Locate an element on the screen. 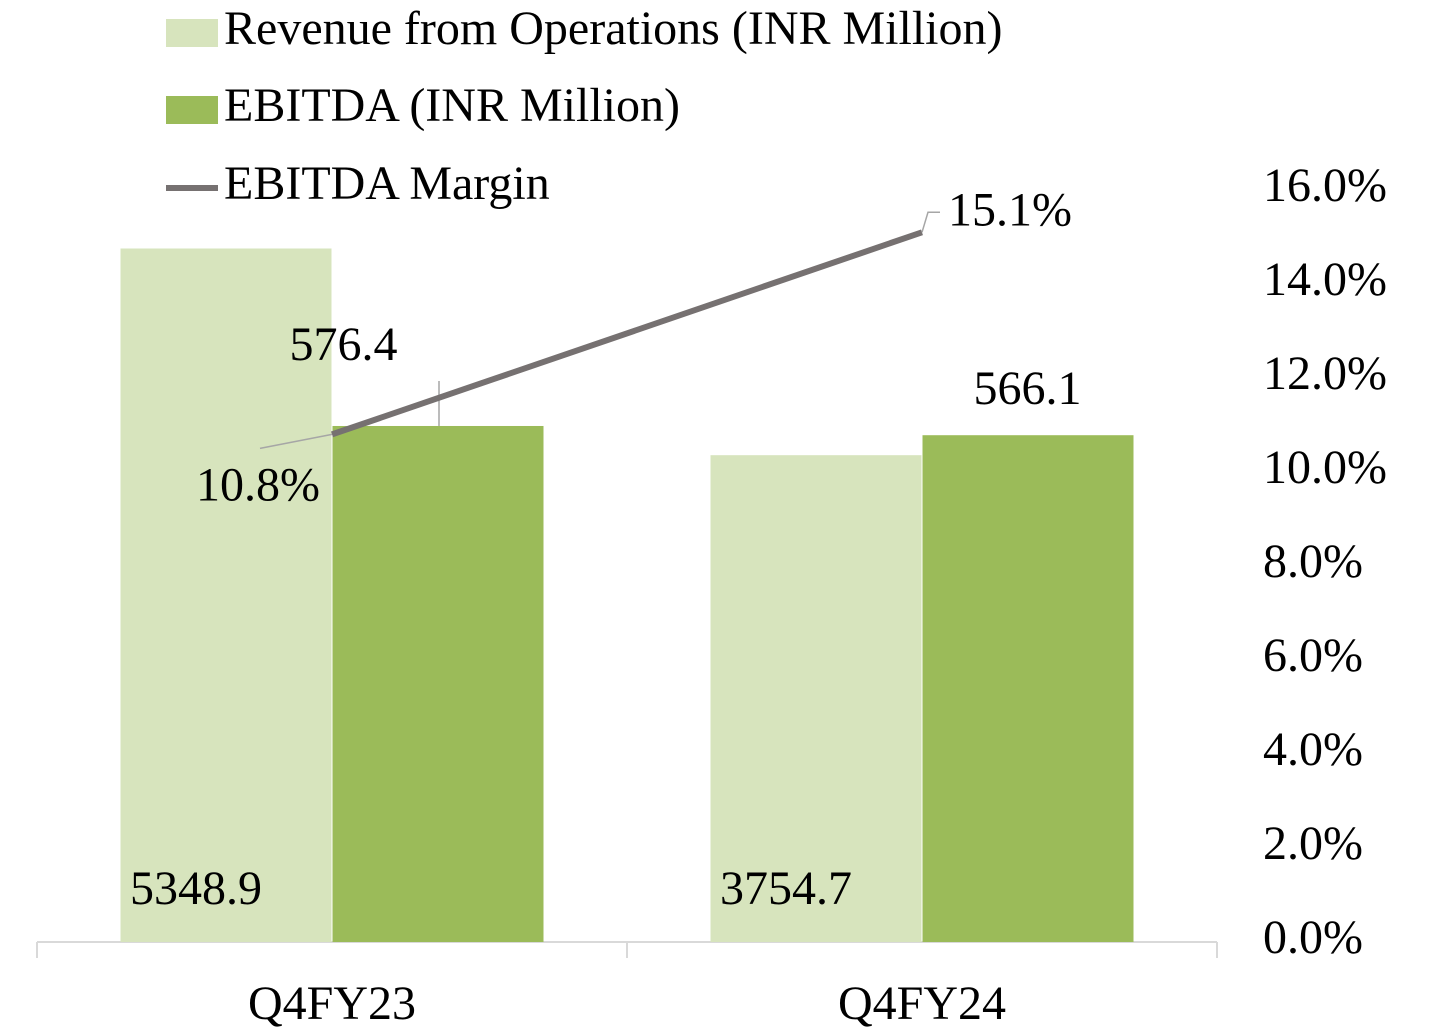 This screenshot has width=1437, height=1032. legend-label: Revenue from Operations (INR Million) is located at coordinates (613, 28).